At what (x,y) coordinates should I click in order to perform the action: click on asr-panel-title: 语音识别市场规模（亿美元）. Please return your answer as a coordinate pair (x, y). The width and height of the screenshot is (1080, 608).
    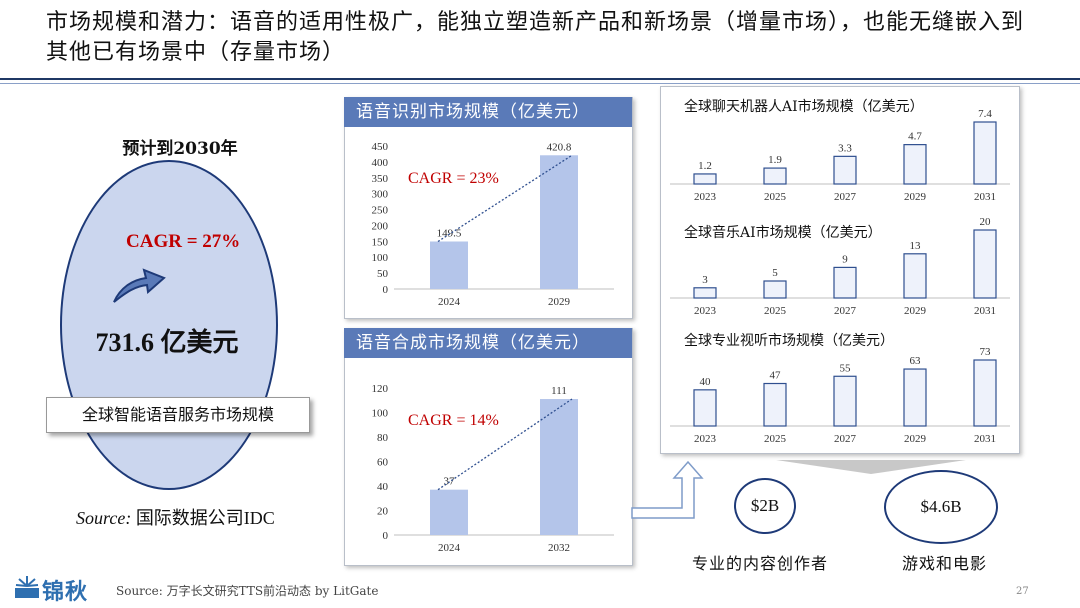
    Looking at the image, I should click on (488, 112).